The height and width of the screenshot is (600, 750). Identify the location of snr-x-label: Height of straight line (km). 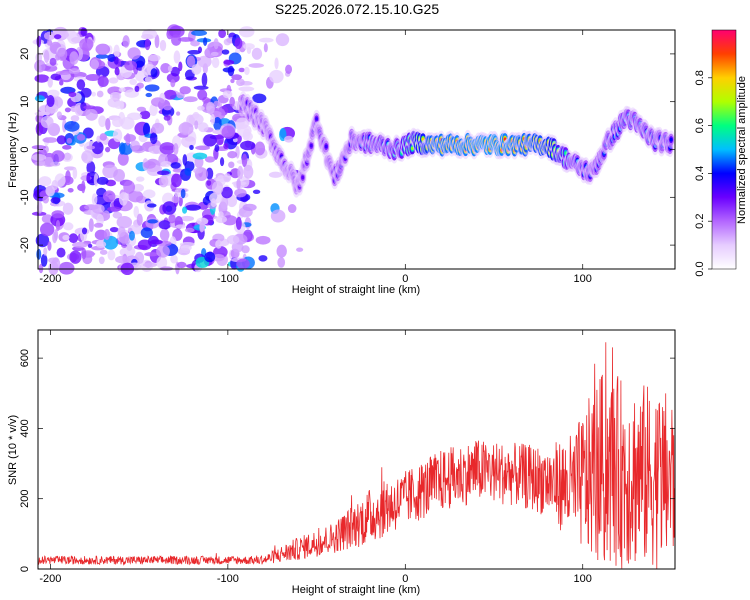
(356, 590).